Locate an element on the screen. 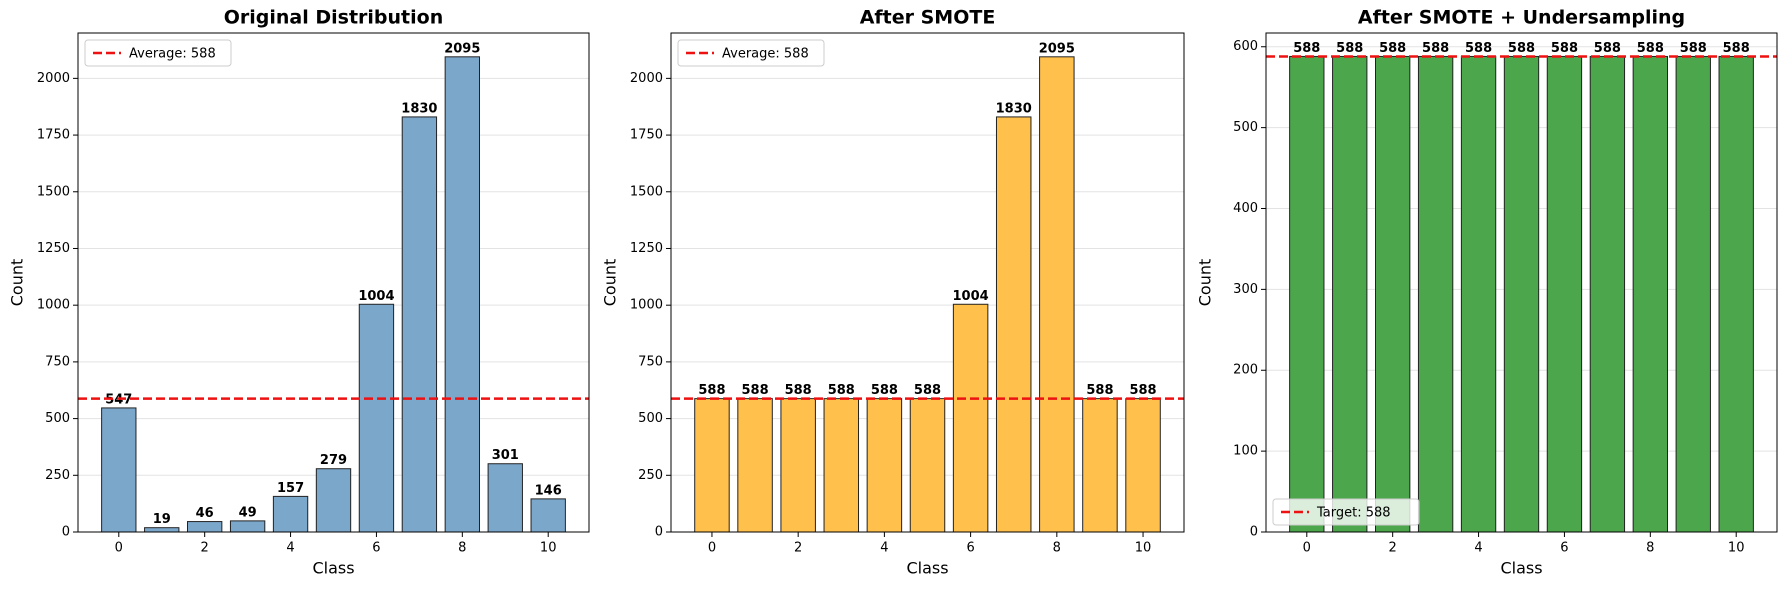 Image resolution: width=1790 pixels, height=590 pixels. y-tick-label: 1500 is located at coordinates (53, 191).